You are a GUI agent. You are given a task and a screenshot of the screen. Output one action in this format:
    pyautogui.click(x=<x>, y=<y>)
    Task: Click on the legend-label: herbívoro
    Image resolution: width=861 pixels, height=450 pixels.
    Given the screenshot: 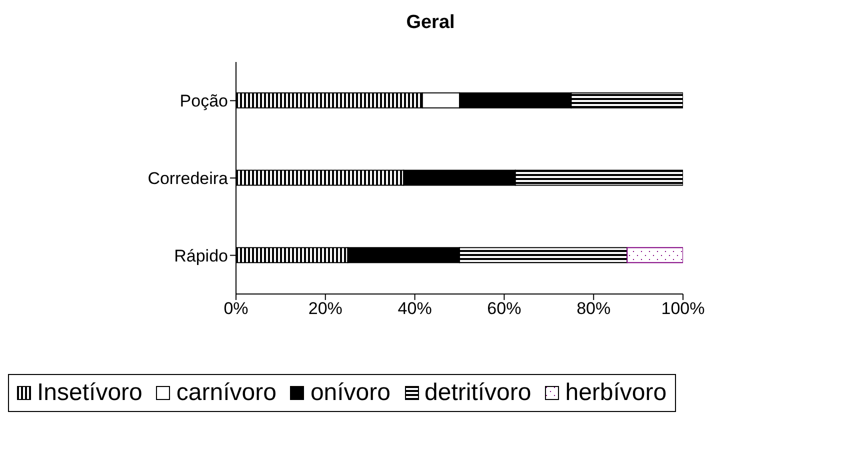 What is the action you would take?
    pyautogui.click(x=616, y=393)
    